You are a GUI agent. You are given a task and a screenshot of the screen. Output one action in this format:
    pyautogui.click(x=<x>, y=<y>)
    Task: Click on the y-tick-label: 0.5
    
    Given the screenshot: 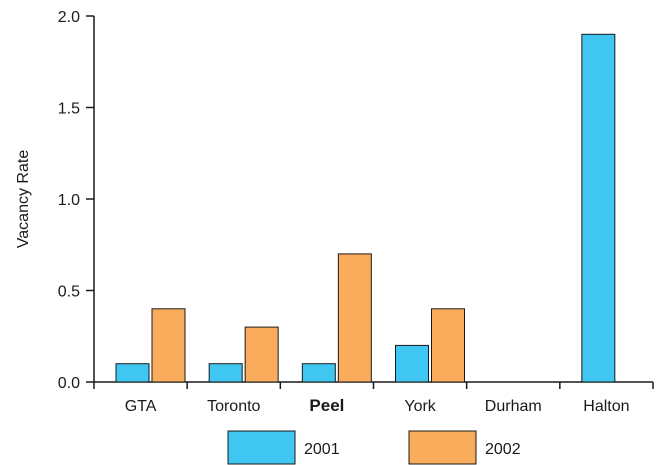 What is the action you would take?
    pyautogui.click(x=69, y=292)
    